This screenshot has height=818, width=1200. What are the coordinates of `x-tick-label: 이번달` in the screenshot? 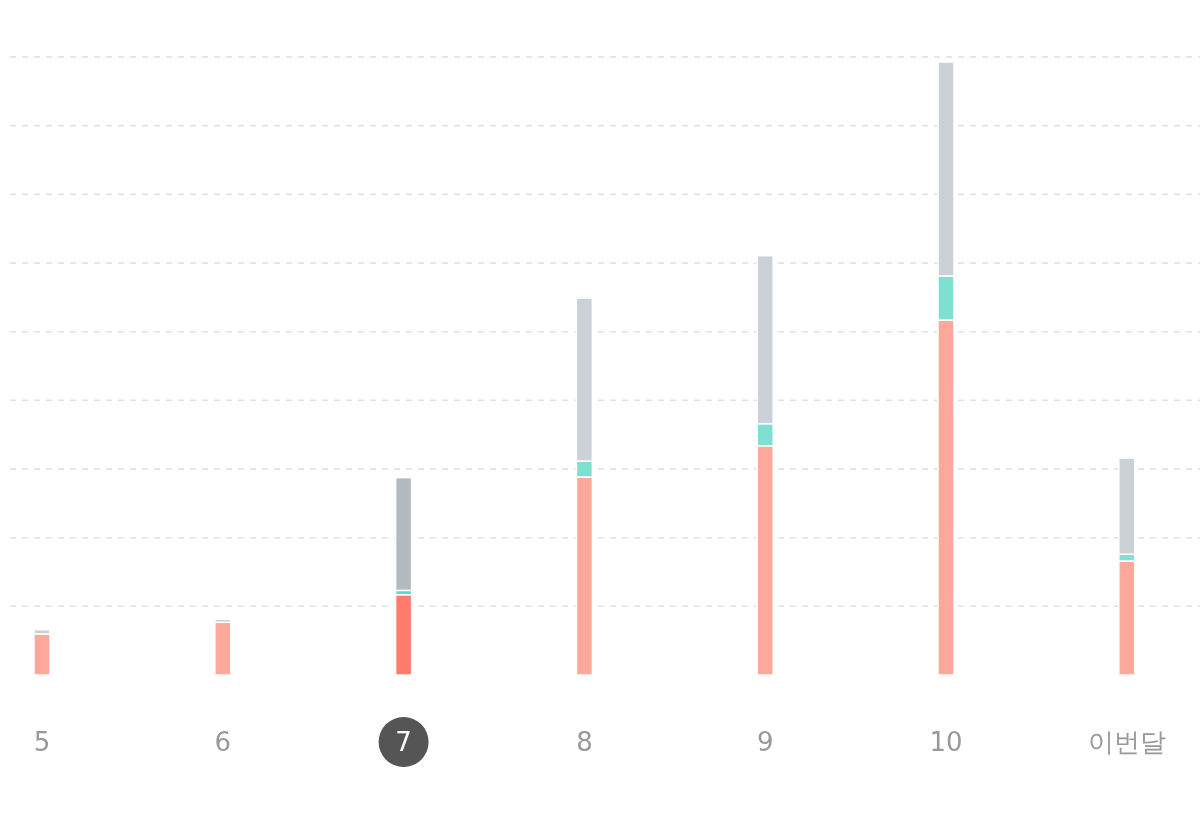 It's located at (1126, 742).